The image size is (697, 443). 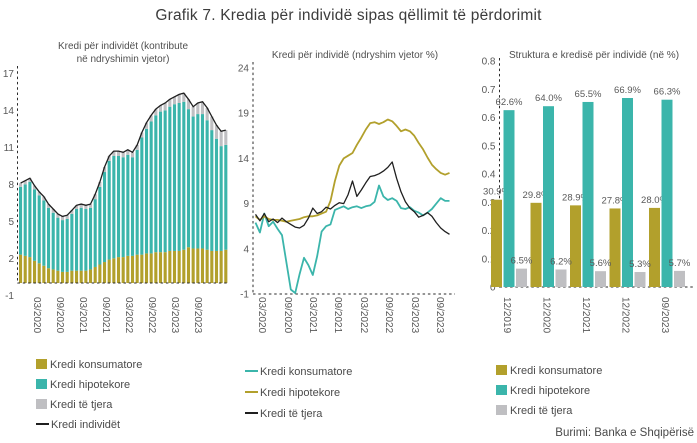 I want to click on svg-text: 0.5, so click(x=489, y=146).